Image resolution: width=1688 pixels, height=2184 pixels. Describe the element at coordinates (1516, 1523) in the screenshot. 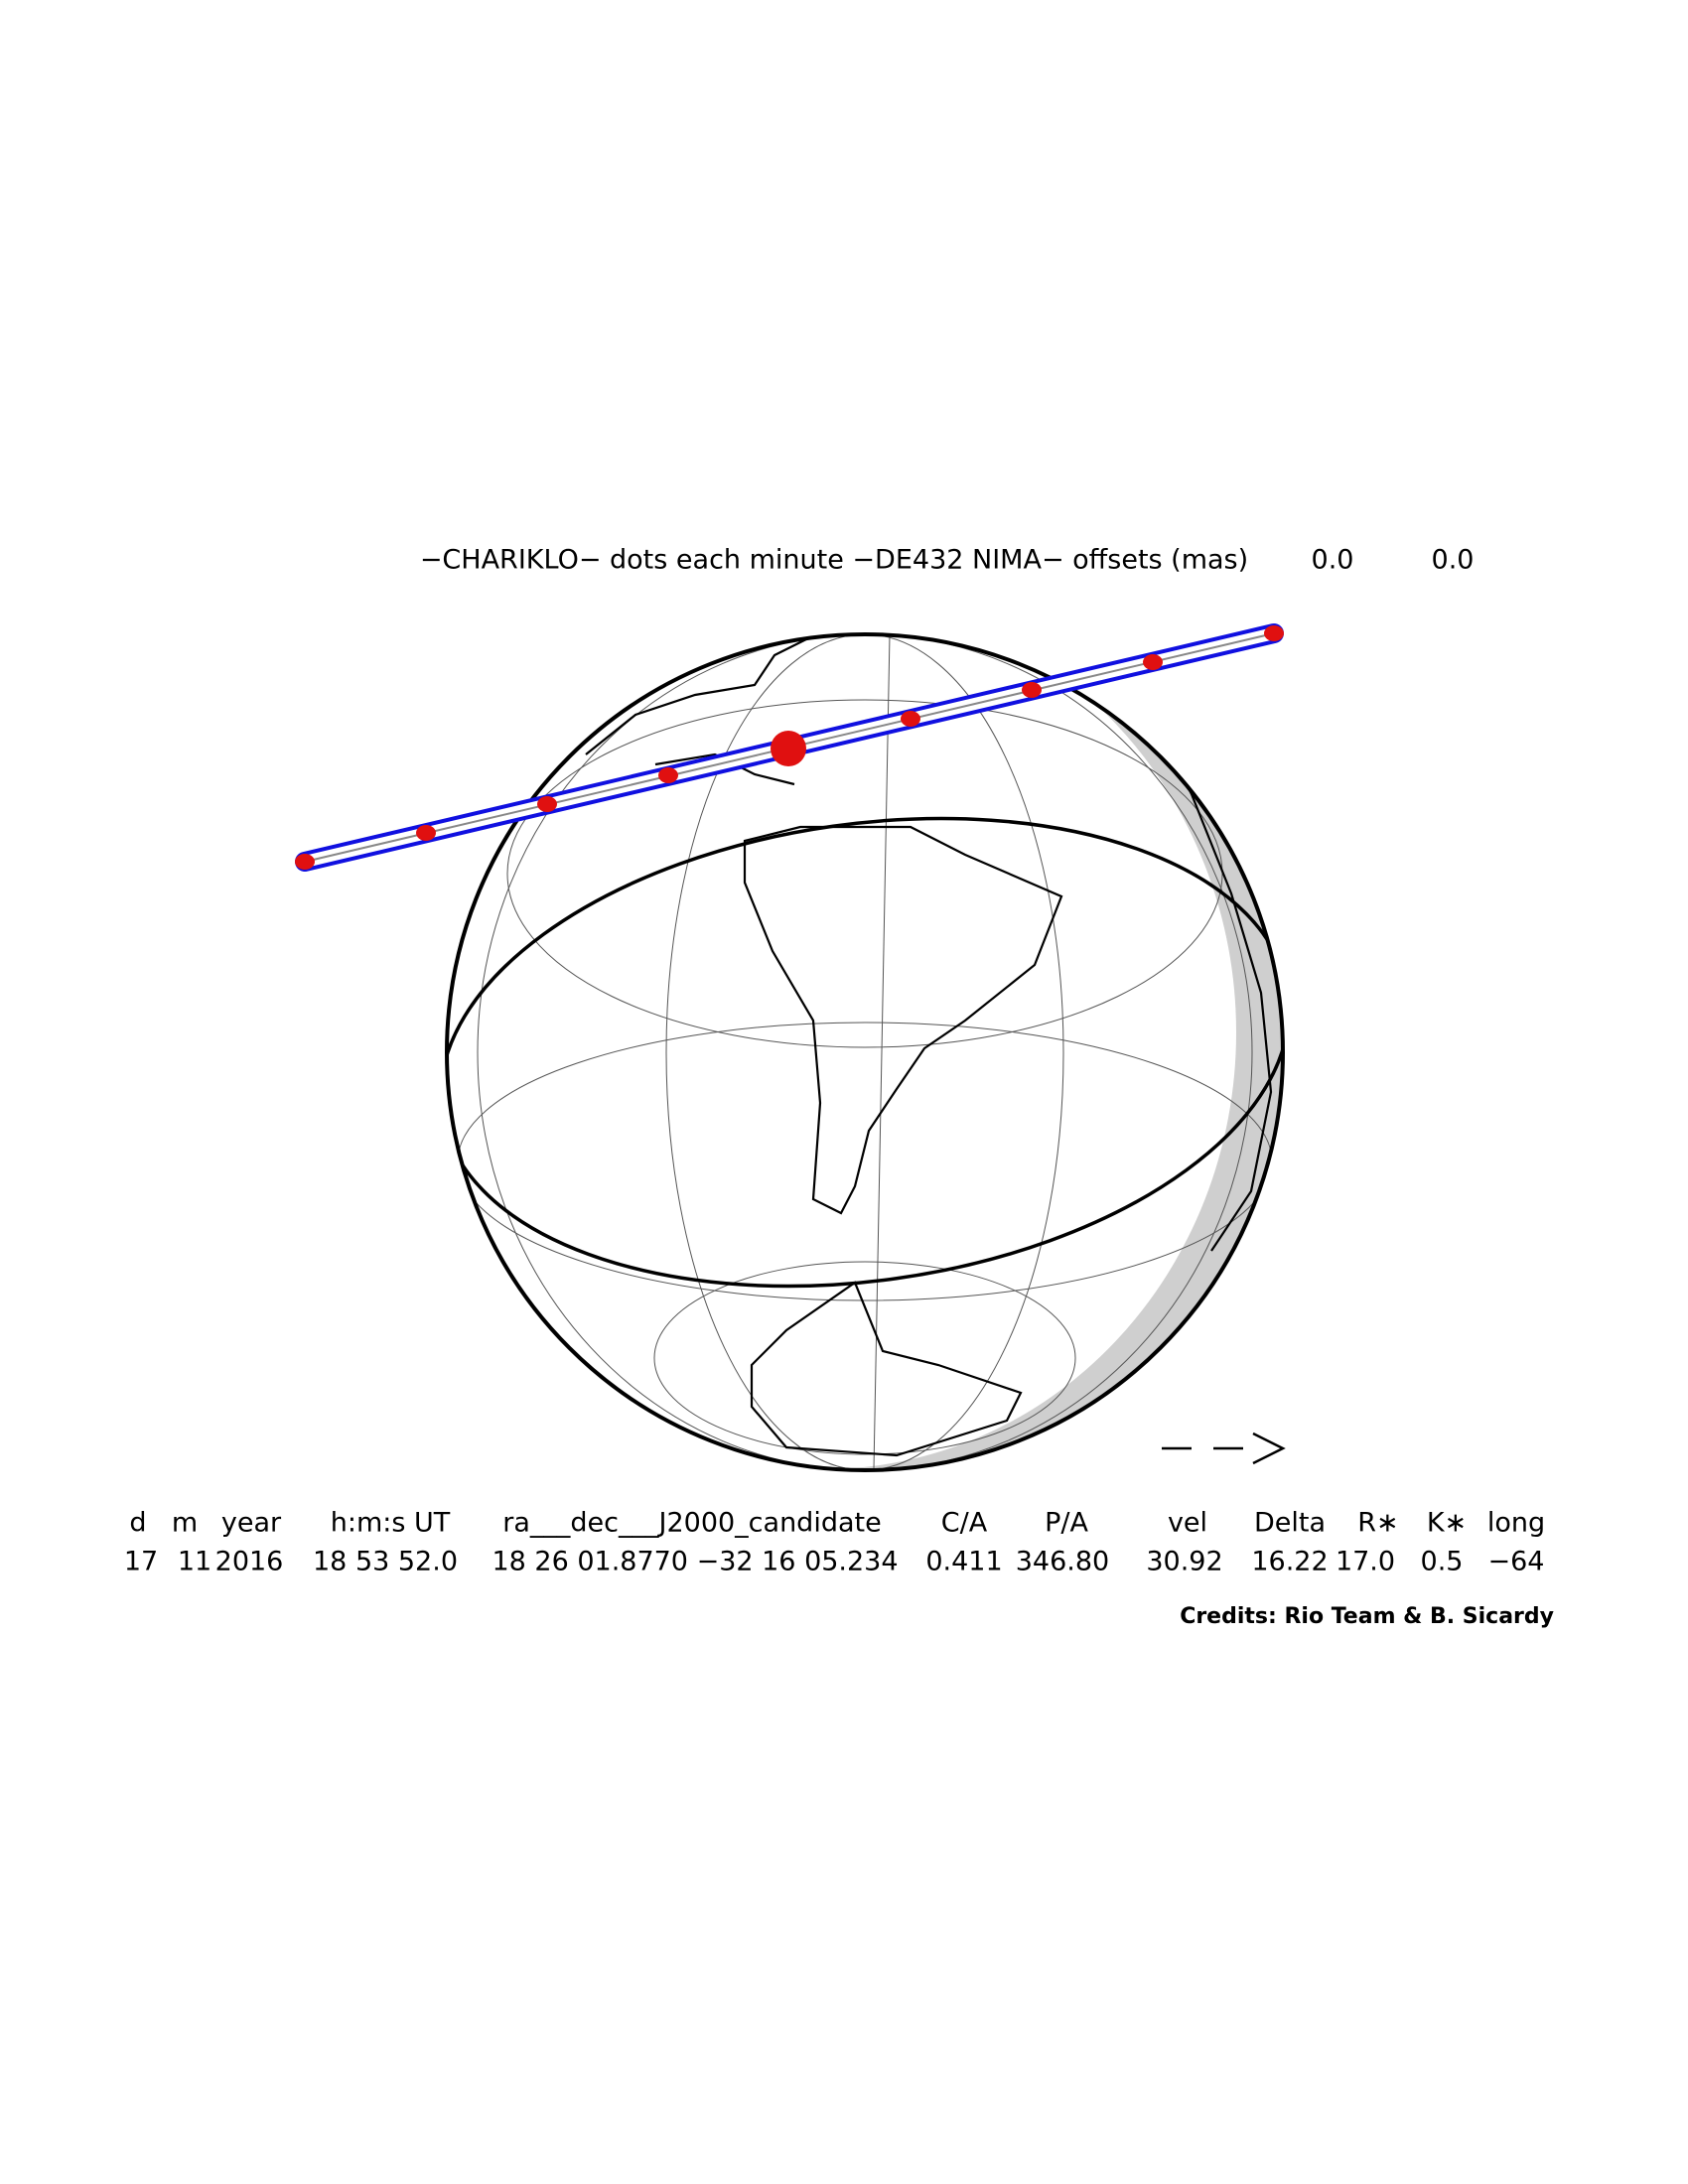

I see `column-header: long` at that location.